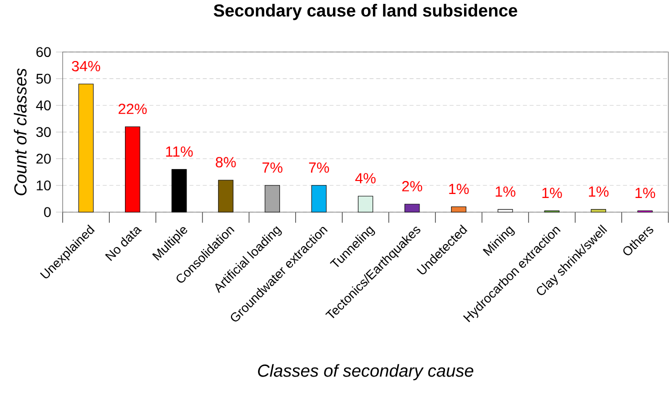 This screenshot has height=399, width=671. I want to click on annotation: 34%, so click(86, 66).